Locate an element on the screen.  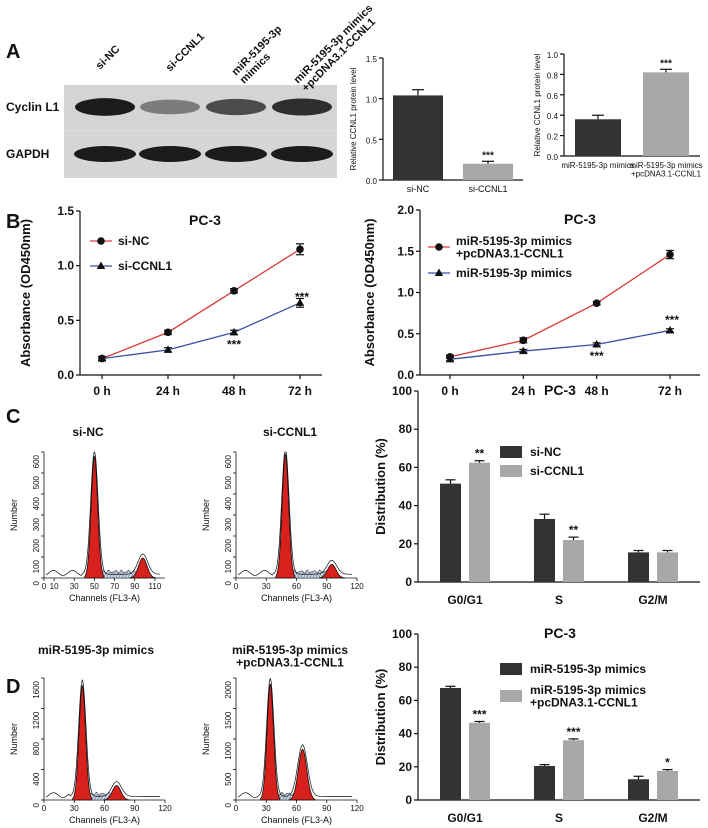
y-tick-label: 1600 is located at coordinates (36, 689).